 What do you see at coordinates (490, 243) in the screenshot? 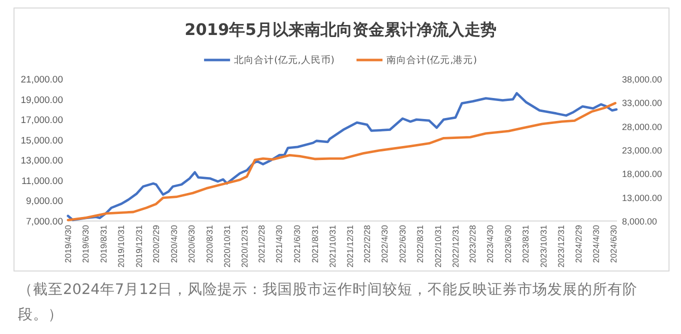
I see `x-tick-label: 2023/4/30` at bounding box center [490, 243].